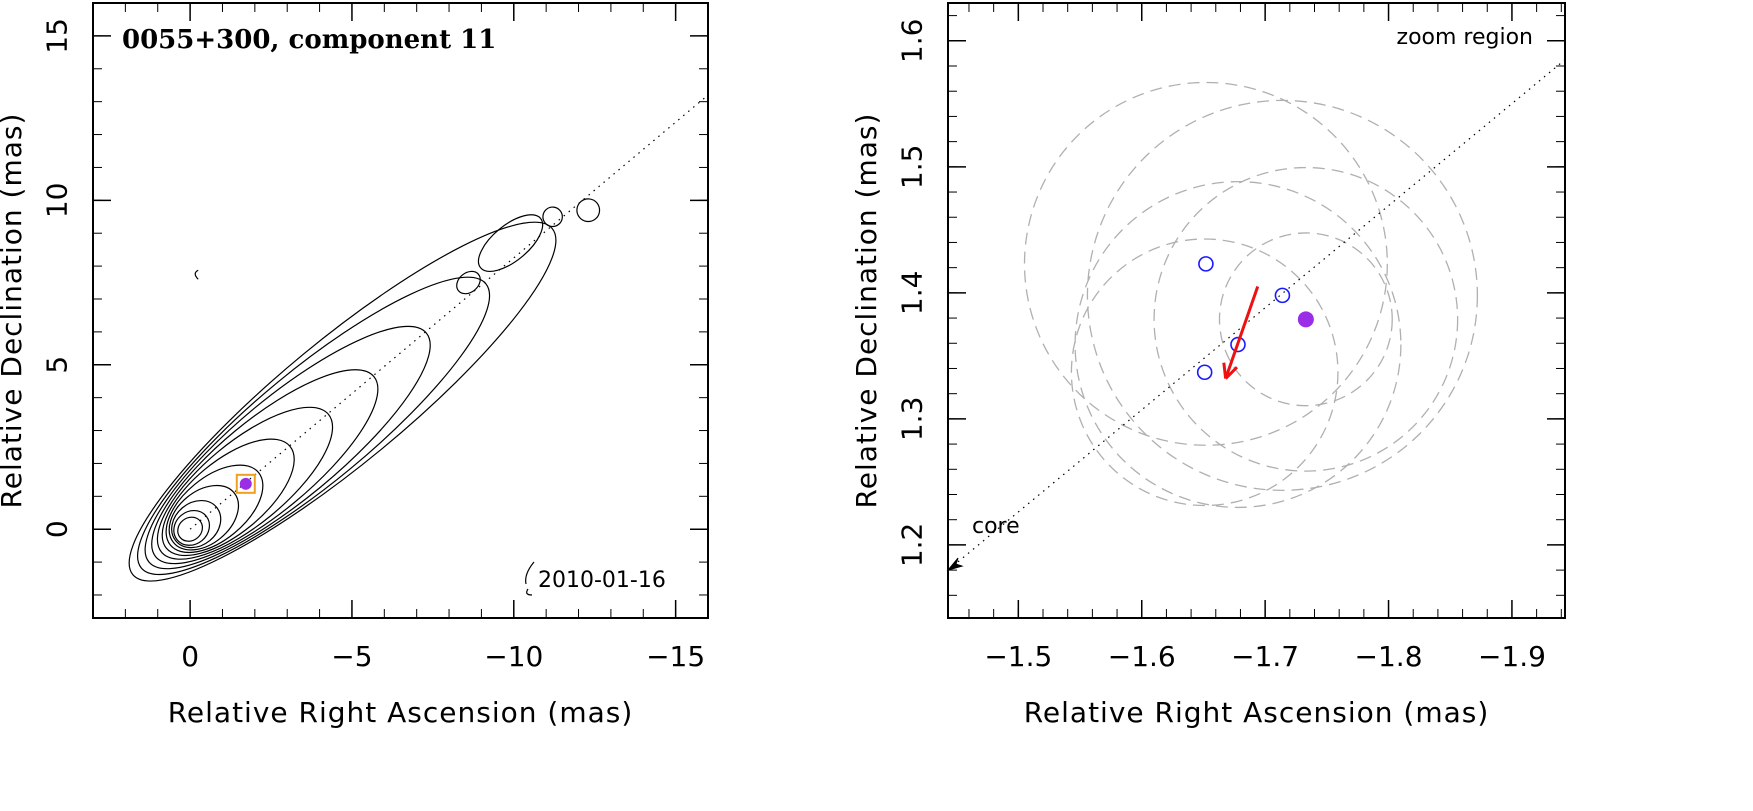 Image resolution: width=1753 pixels, height=811 pixels. I want to click on panel-title: zoom region, so click(1465, 37).